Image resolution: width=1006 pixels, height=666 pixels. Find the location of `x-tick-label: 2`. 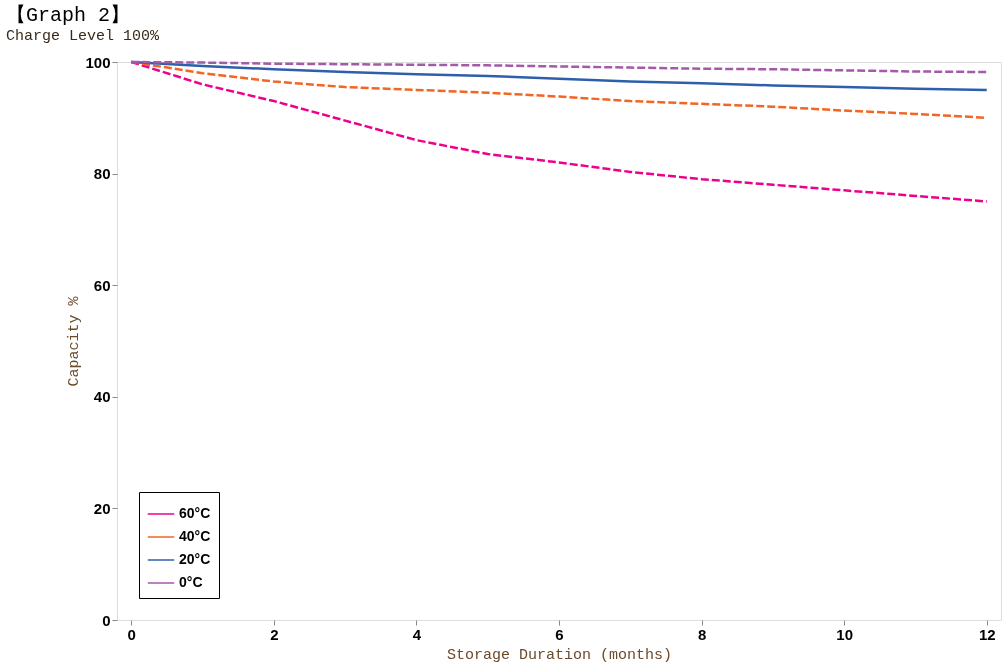

x-tick-label: 2 is located at coordinates (274, 634).